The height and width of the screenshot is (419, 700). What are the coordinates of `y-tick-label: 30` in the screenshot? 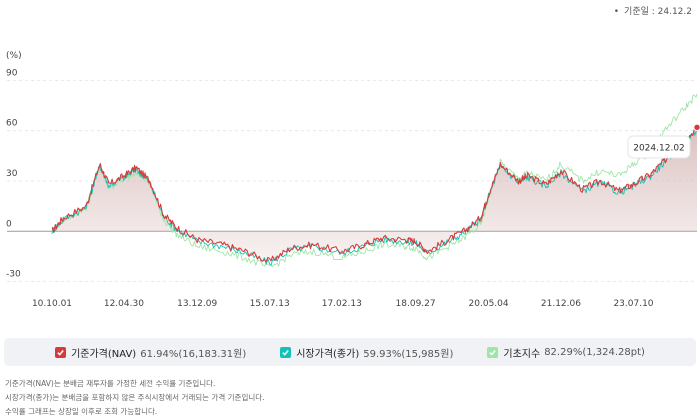 It's located at (12, 174).